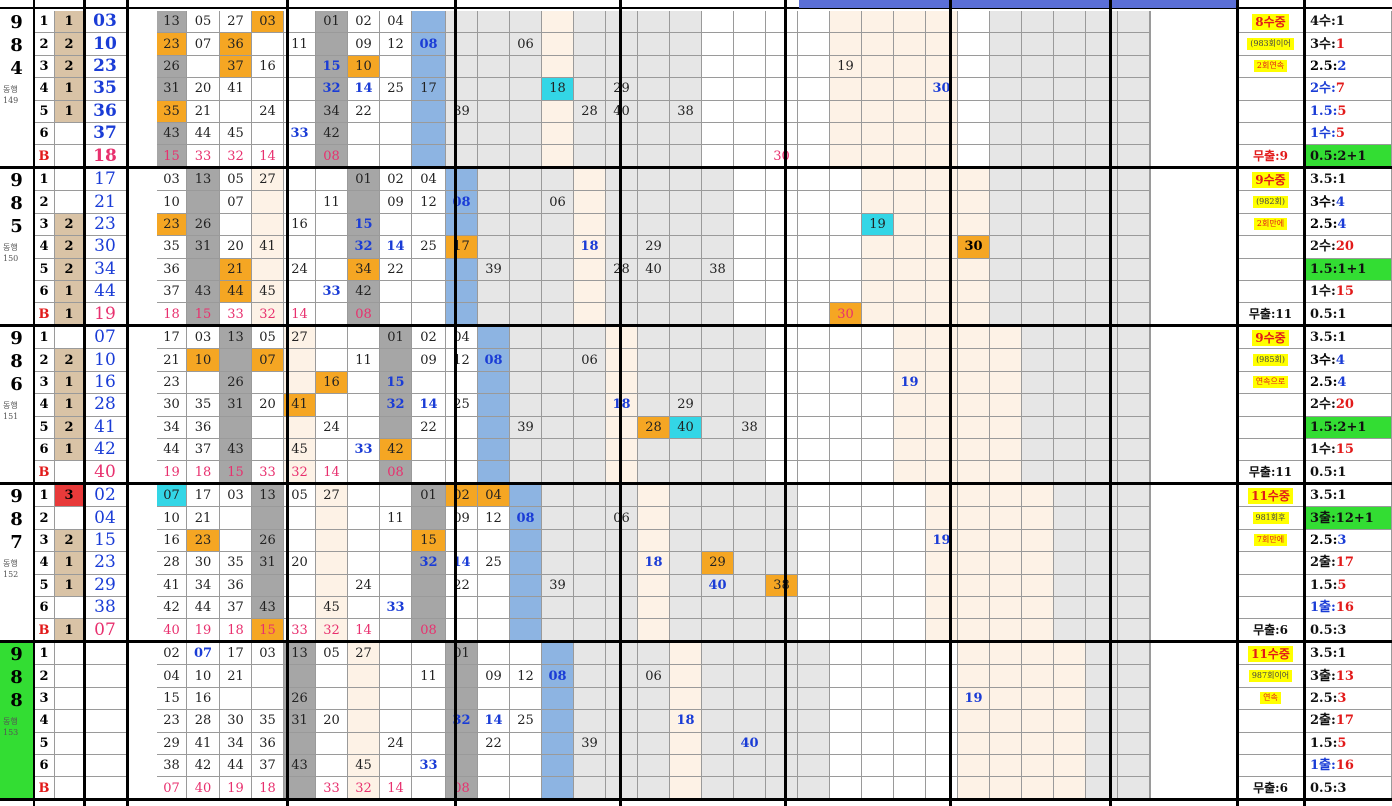 The image size is (1392, 806). What do you see at coordinates (332, 427) in the screenshot?
I see `number-cell: 24` at bounding box center [332, 427].